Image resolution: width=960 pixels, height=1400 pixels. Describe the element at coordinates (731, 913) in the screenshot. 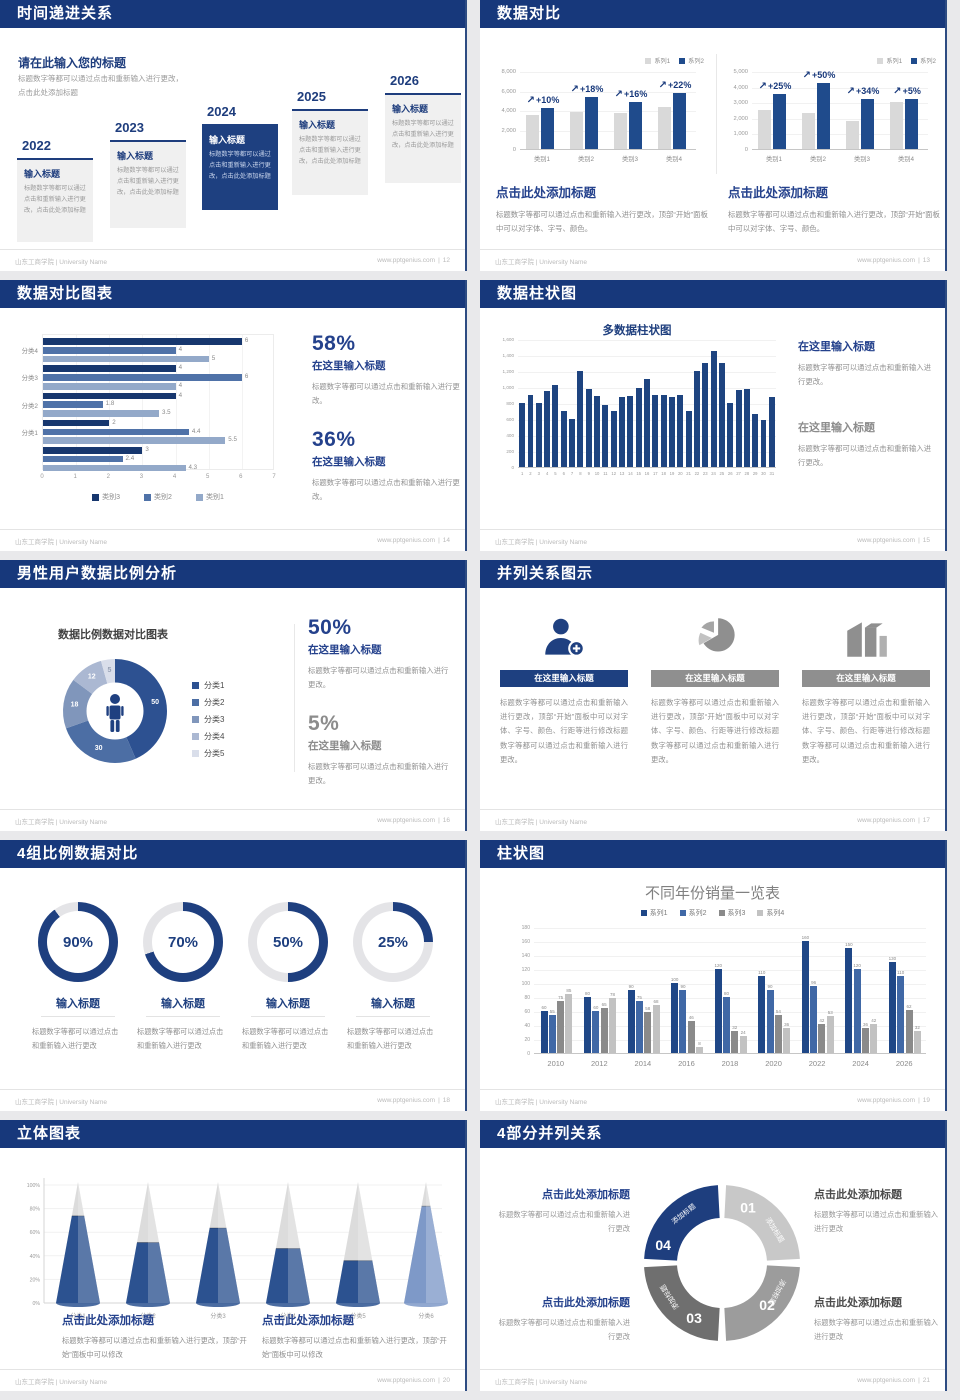

I see `legend-item: 系列3` at that location.